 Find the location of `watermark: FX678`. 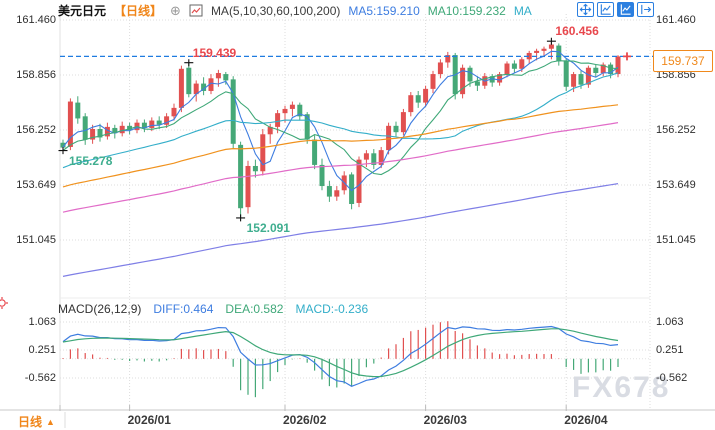

watermark: FX678 is located at coordinates (621, 387).